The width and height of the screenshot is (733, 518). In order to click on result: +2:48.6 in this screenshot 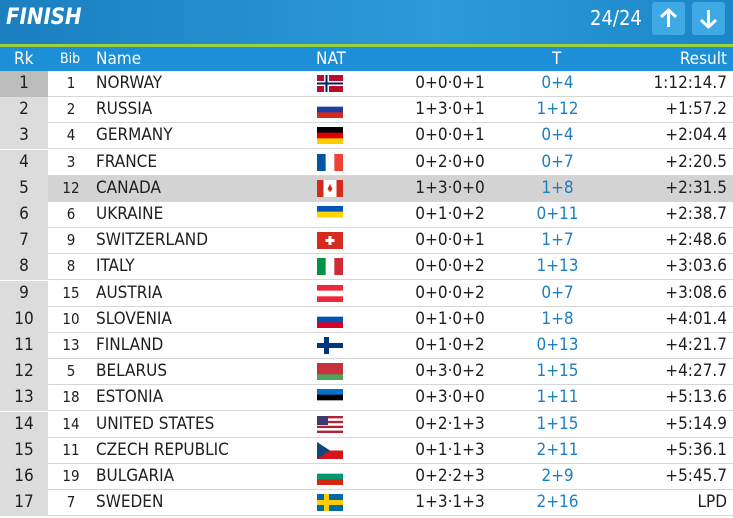, I will do `click(696, 240)`.